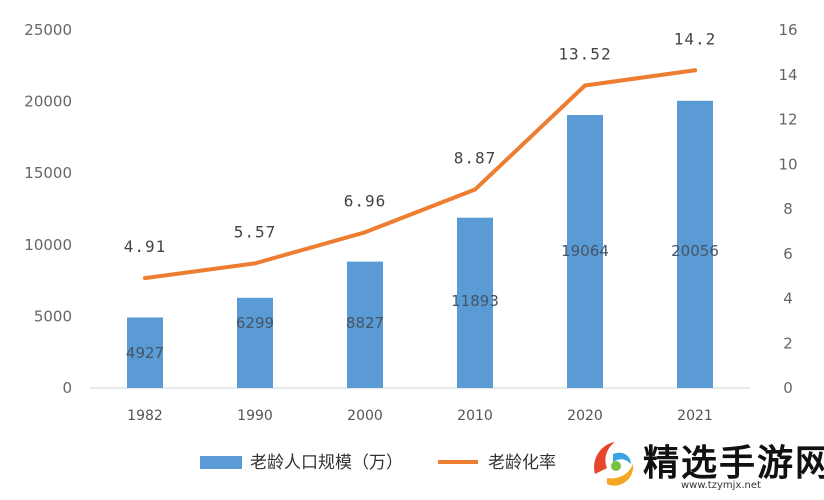 The width and height of the screenshot is (824, 500). What do you see at coordinates (365, 416) in the screenshot?
I see `category-label: 2000` at bounding box center [365, 416].